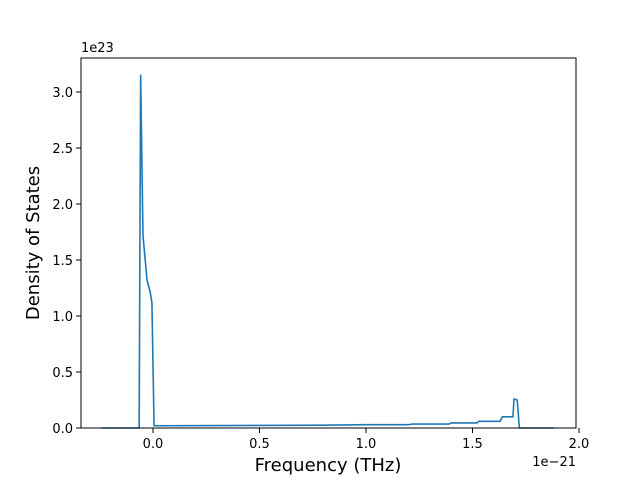  Describe the element at coordinates (62, 429) in the screenshot. I see `y-tick-label: 0.0` at that location.